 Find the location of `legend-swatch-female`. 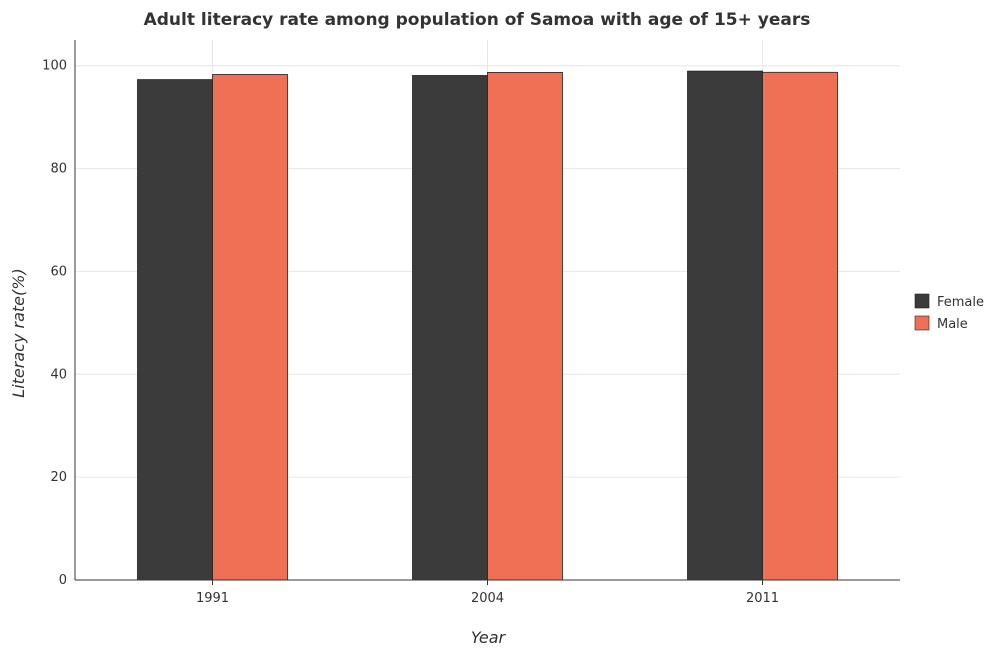

legend-swatch-female is located at coordinates (922, 301).